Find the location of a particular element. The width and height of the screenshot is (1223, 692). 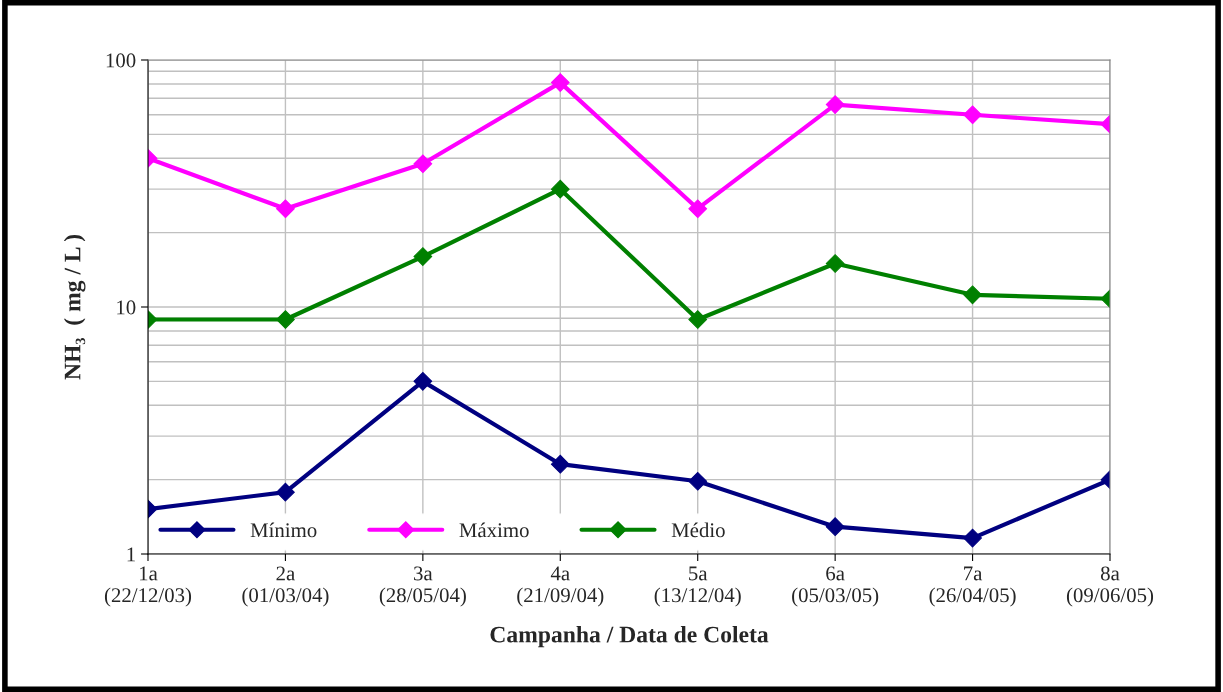

x-tick-label: 3a (28/05/04) is located at coordinates (422, 586).